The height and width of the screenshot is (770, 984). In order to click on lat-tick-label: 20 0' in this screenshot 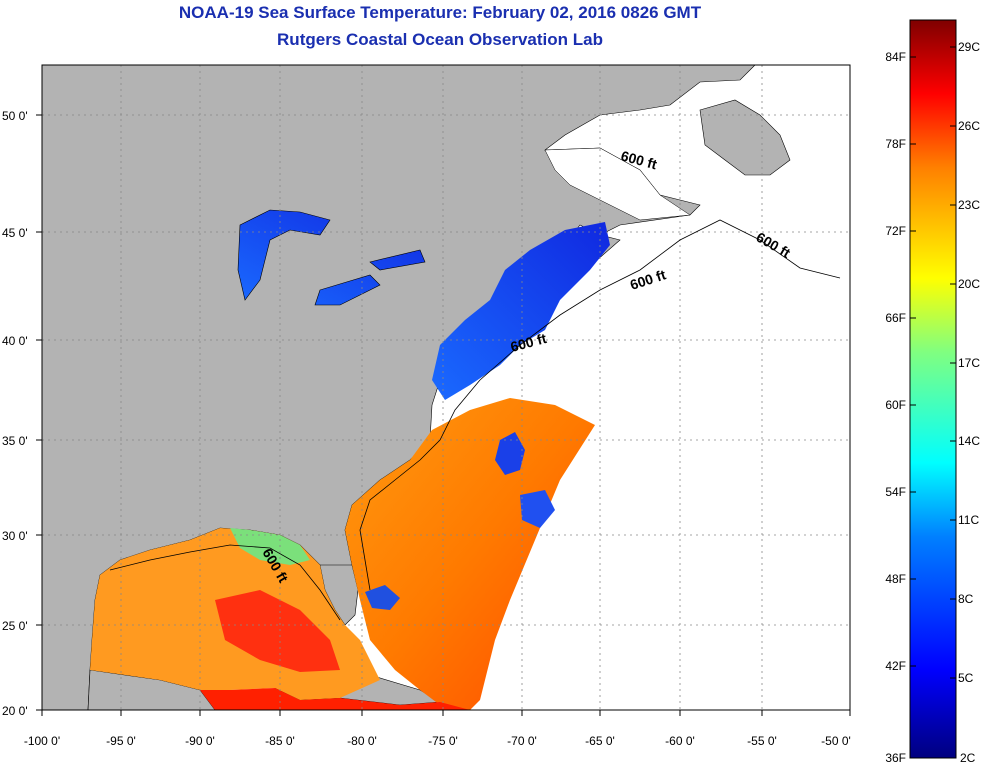, I will do `click(15, 711)`.